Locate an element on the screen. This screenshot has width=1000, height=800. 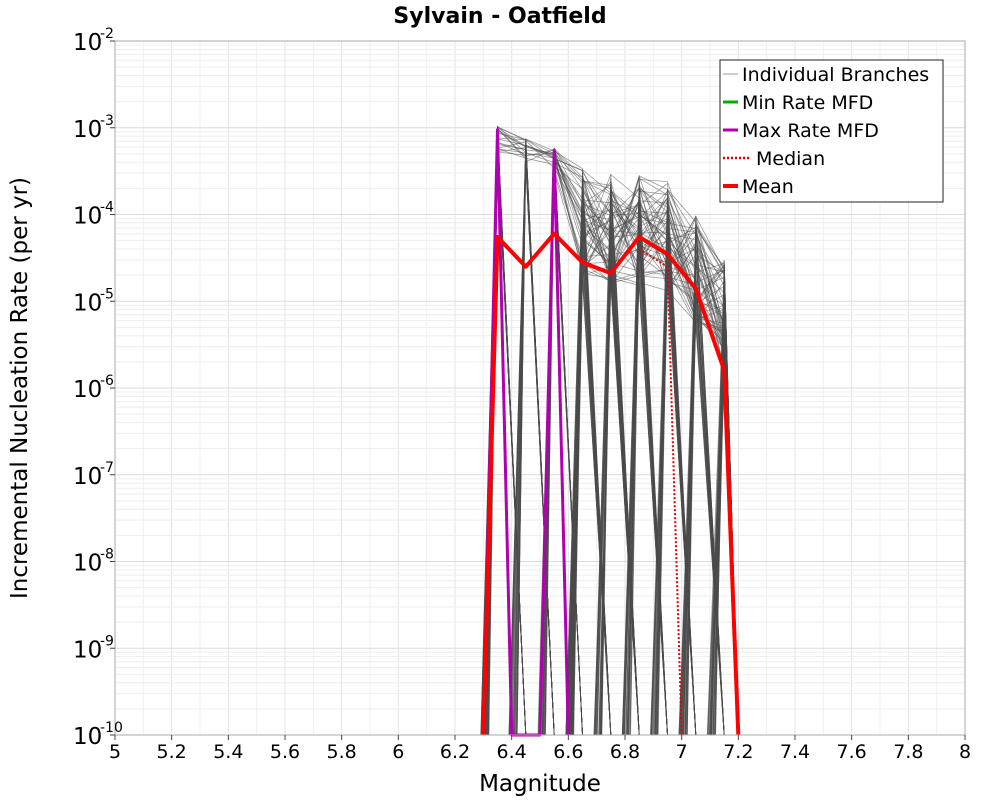
x-tick-label: 8 is located at coordinates (965, 752).